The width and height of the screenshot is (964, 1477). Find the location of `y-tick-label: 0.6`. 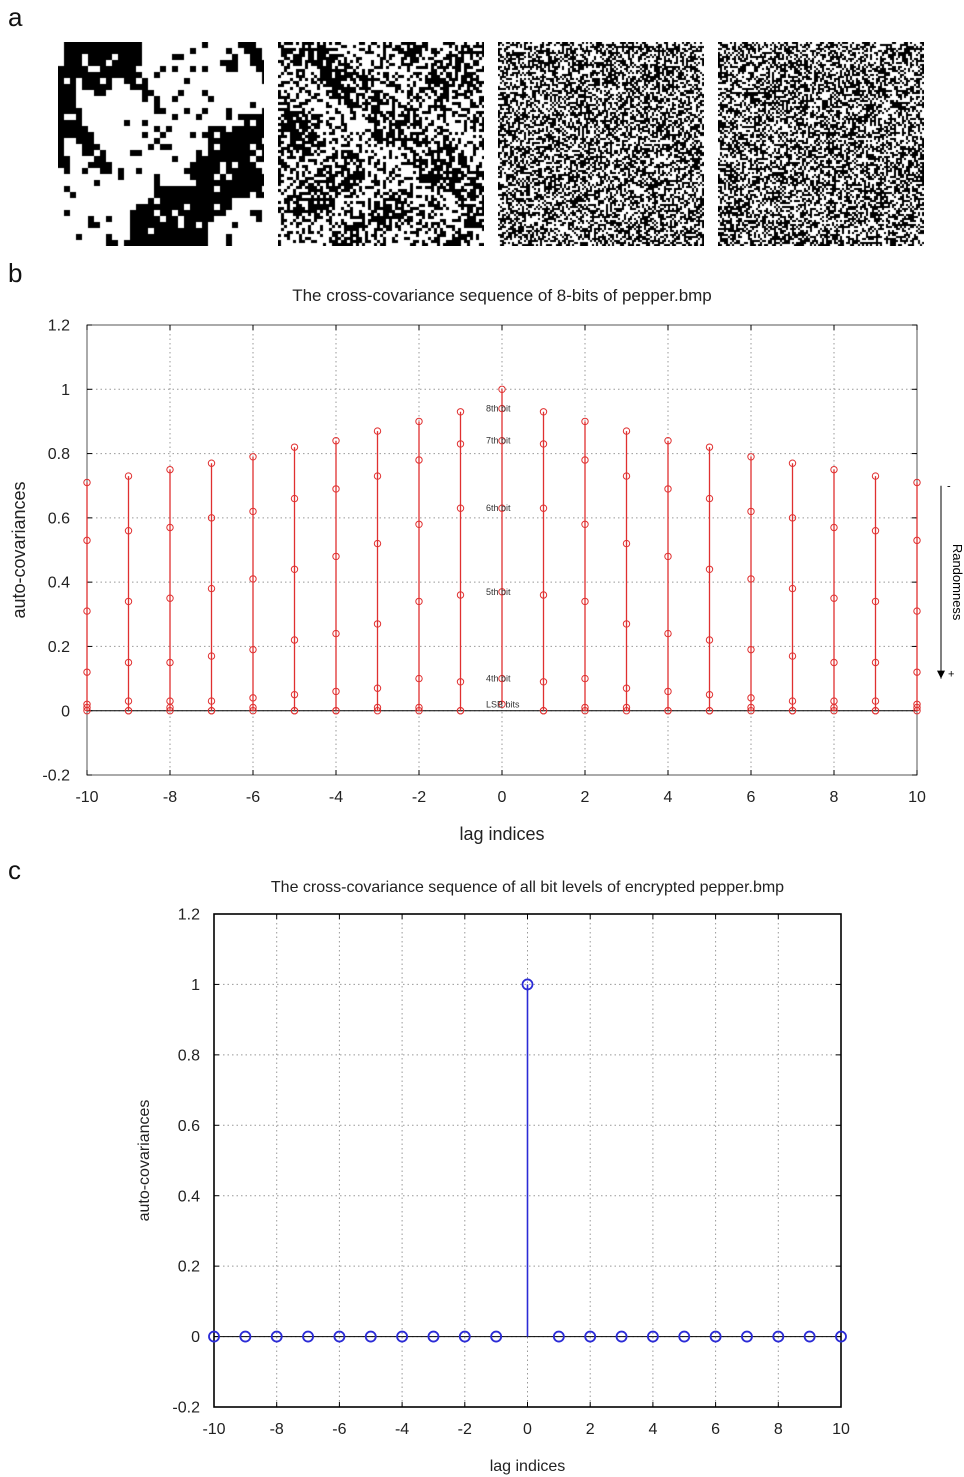

y-tick-label: 0.6 is located at coordinates (189, 1126).